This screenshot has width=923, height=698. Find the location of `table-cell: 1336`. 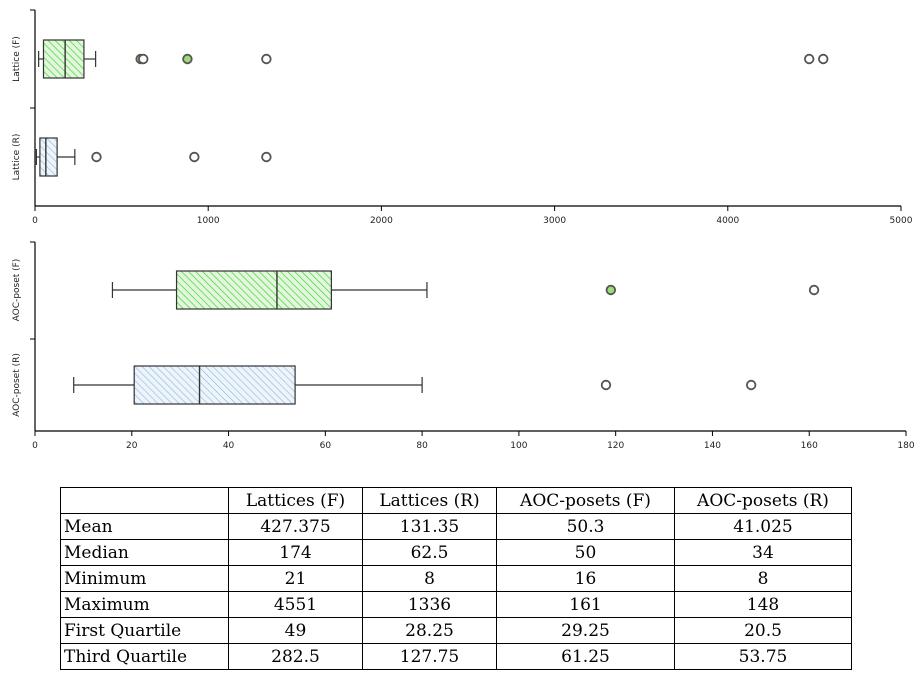

table-cell: 1336 is located at coordinates (429, 604).